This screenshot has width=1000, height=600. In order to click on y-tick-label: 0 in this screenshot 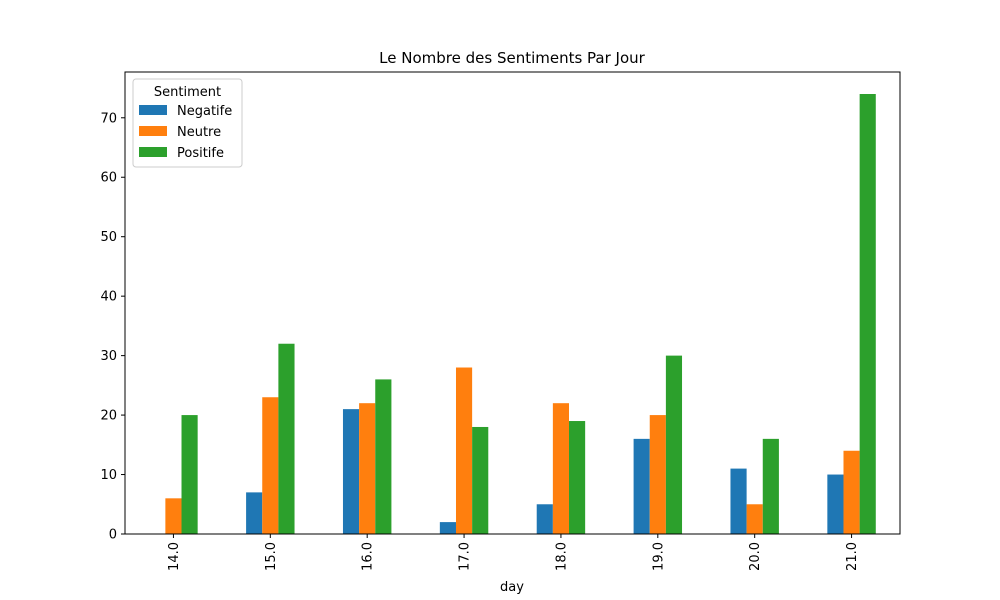, I will do `click(113, 535)`.